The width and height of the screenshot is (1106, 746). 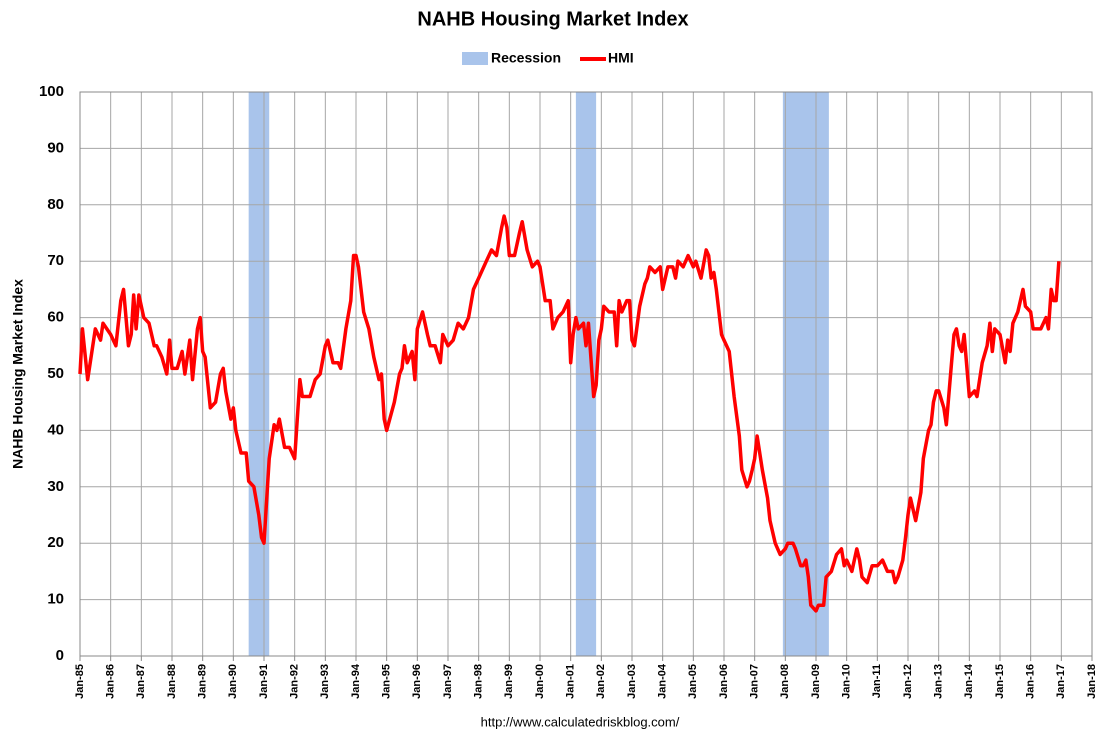 What do you see at coordinates (18, 374) in the screenshot?
I see `y-axis-label: NAHB Housing Market Index` at bounding box center [18, 374].